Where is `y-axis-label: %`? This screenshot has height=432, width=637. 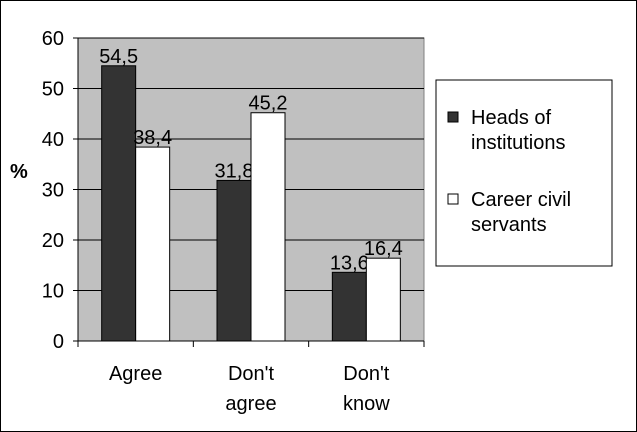 y-axis-label: % is located at coordinates (19, 172).